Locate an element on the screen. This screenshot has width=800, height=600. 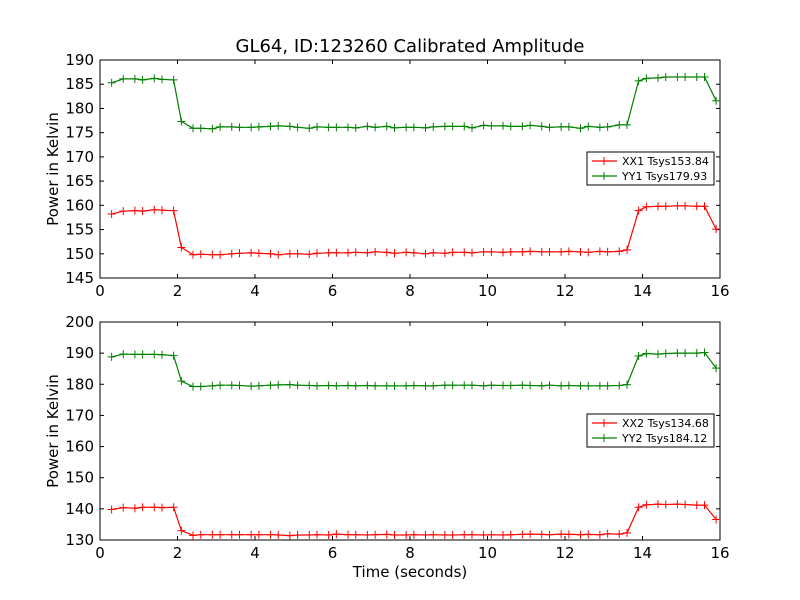
y-tick-label: 130 is located at coordinates (79, 540).